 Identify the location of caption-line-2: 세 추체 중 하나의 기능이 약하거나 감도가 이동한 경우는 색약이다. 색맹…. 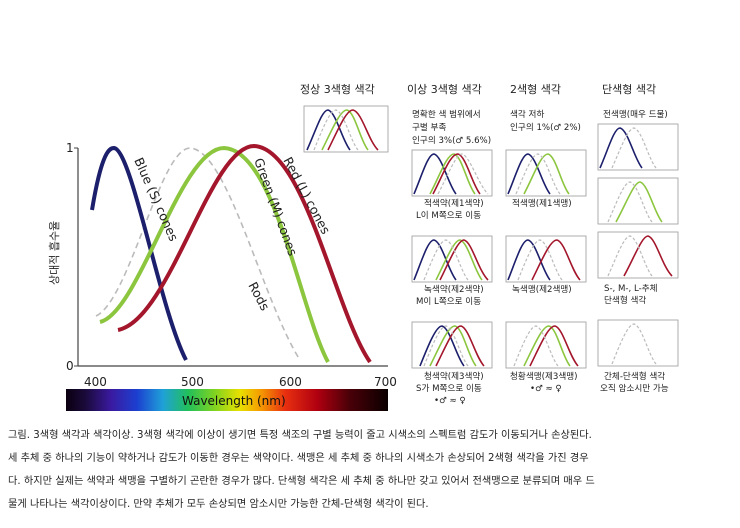
(298, 458).